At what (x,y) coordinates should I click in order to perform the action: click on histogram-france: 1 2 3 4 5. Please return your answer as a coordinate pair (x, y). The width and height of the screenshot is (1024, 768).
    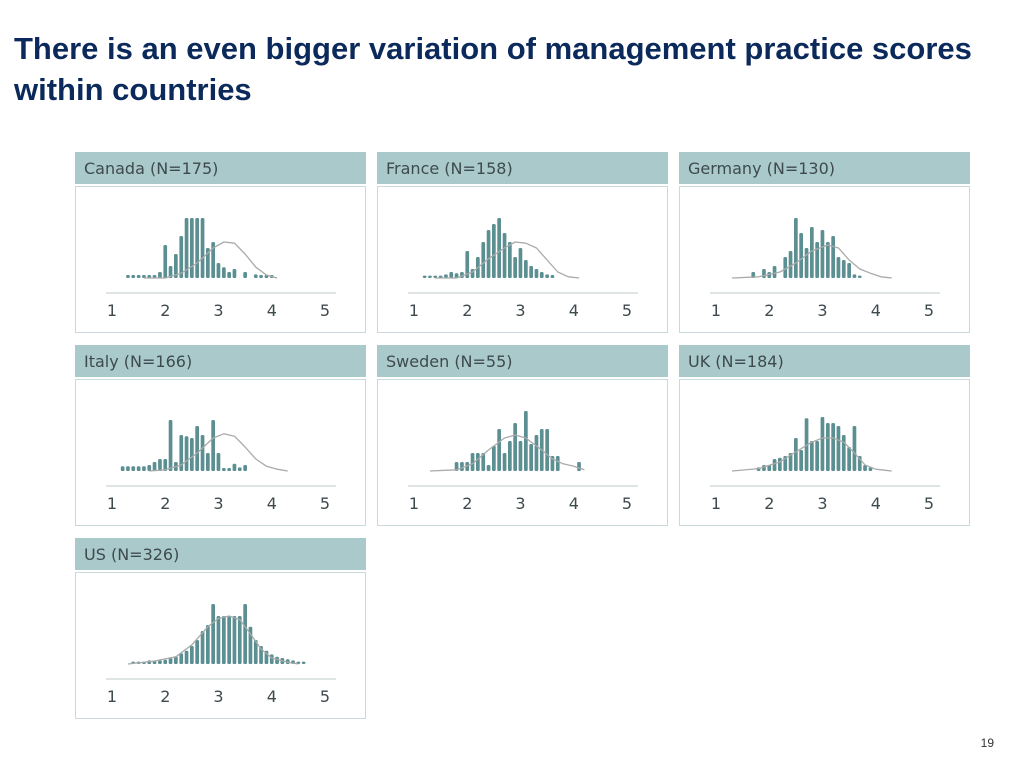
    Looking at the image, I should click on (523, 269).